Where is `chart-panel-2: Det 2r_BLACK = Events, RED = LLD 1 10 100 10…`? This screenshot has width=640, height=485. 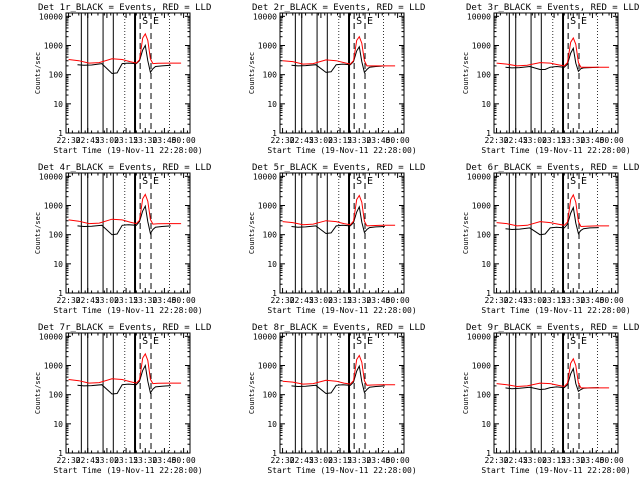 chart-panel-2: Det 2r_BLACK = Events, RED = LLD 1 10 100 10… is located at coordinates (336, 79).